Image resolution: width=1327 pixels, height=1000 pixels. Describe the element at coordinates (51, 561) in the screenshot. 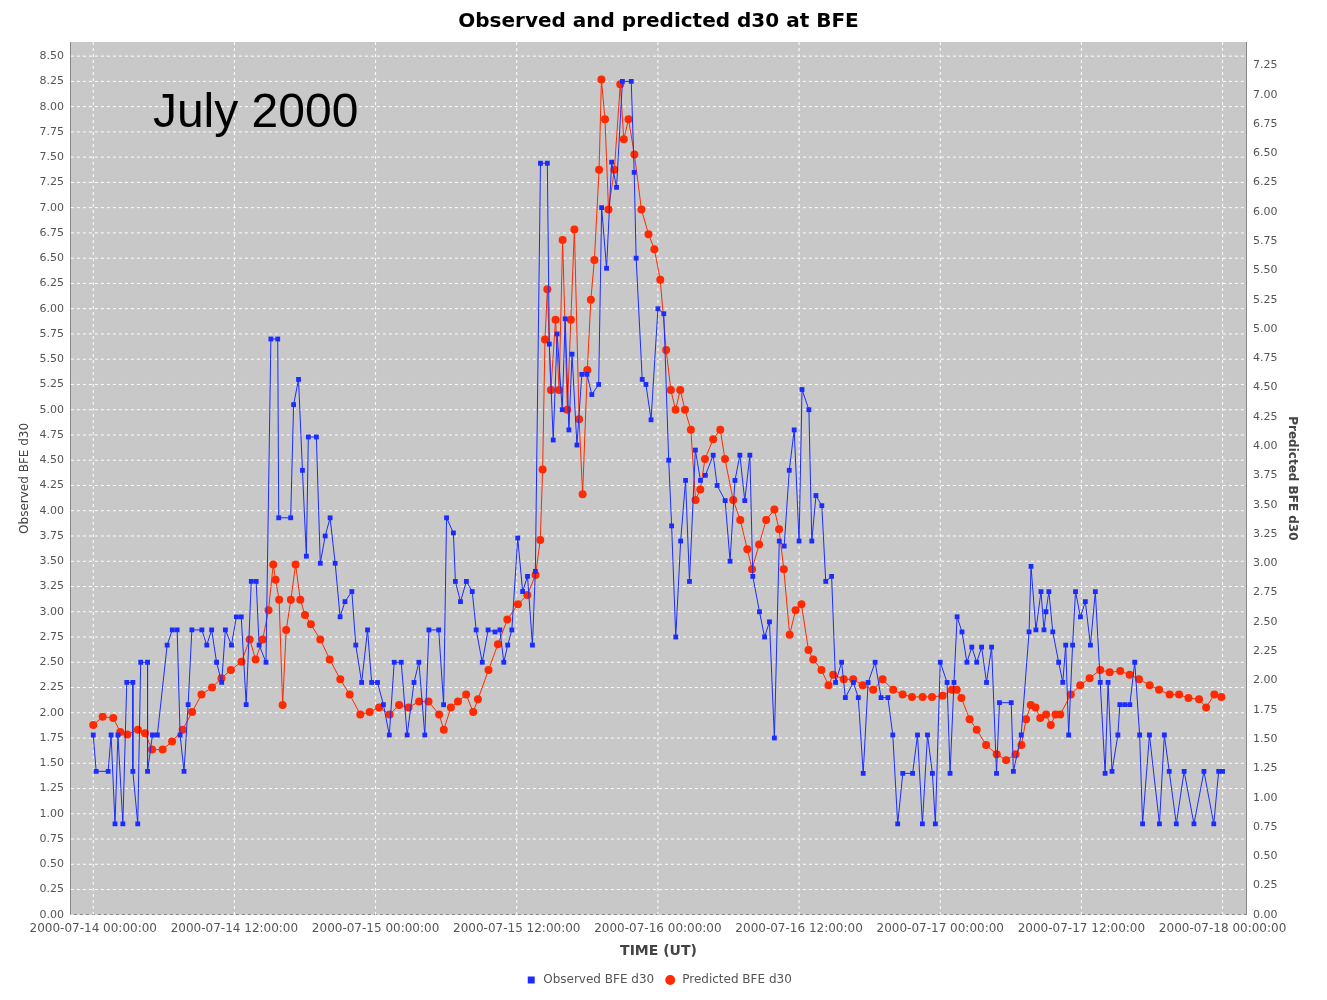

I see `y-tick-label: 3.50` at that location.